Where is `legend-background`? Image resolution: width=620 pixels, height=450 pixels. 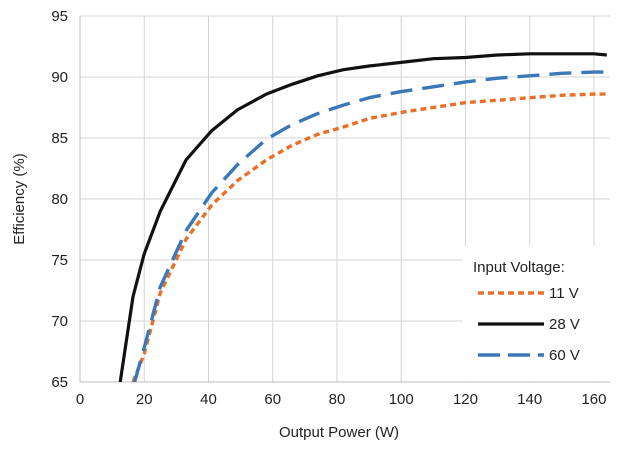 legend-background is located at coordinates (537, 313).